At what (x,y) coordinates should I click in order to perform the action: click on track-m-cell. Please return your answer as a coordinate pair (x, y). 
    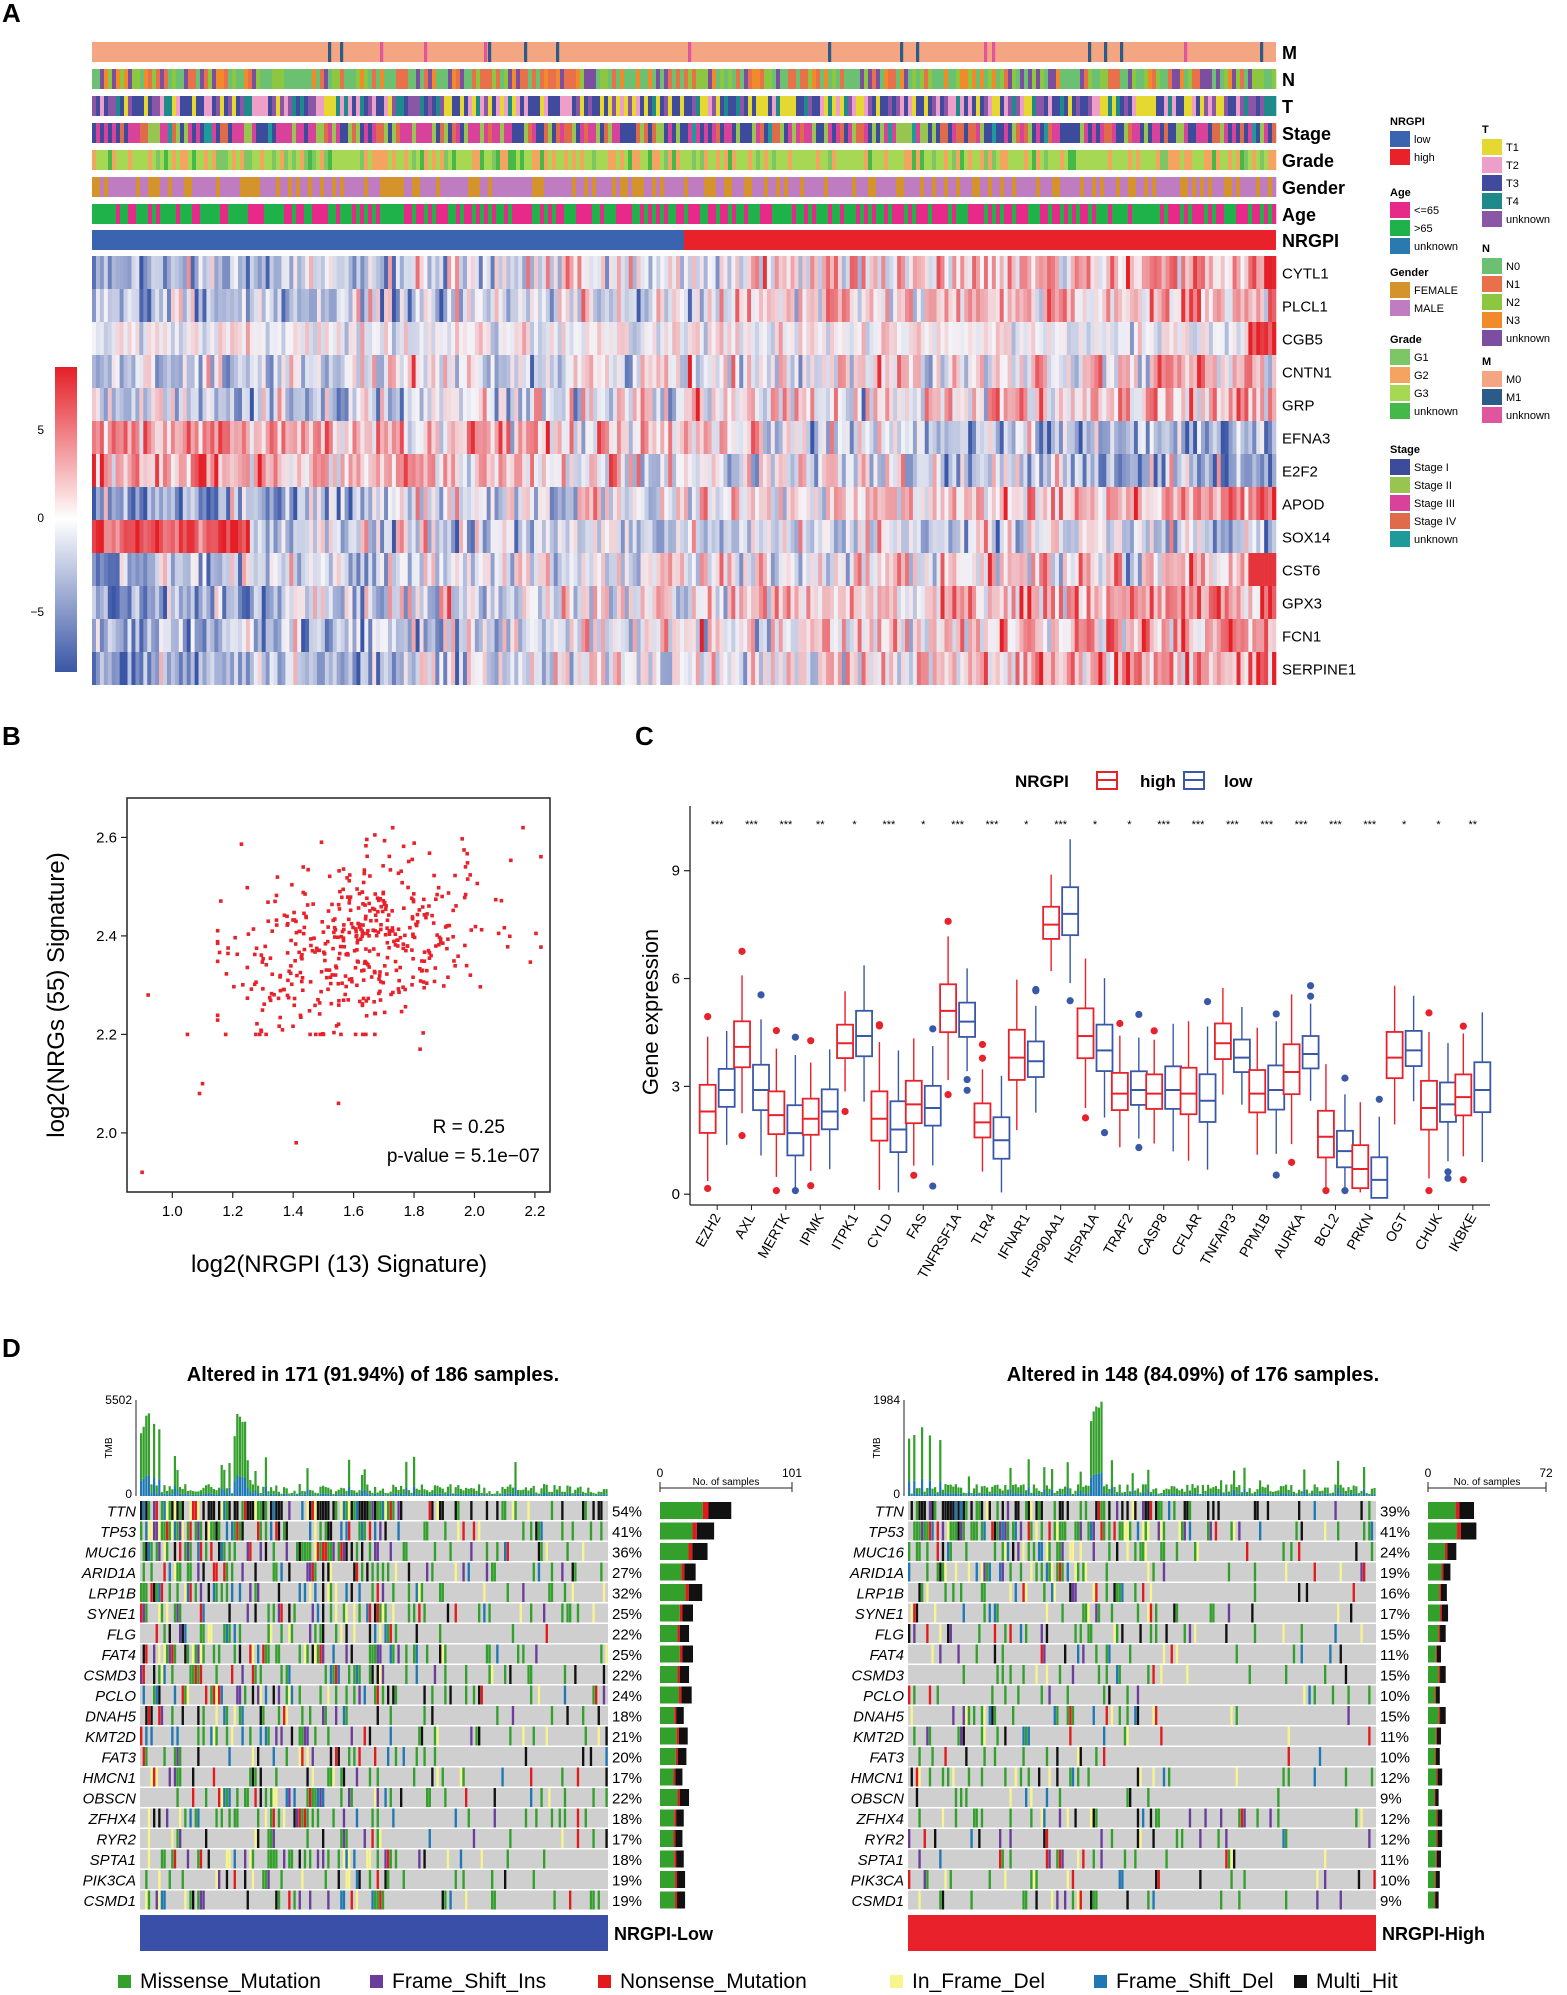
    Looking at the image, I should click on (918, 52).